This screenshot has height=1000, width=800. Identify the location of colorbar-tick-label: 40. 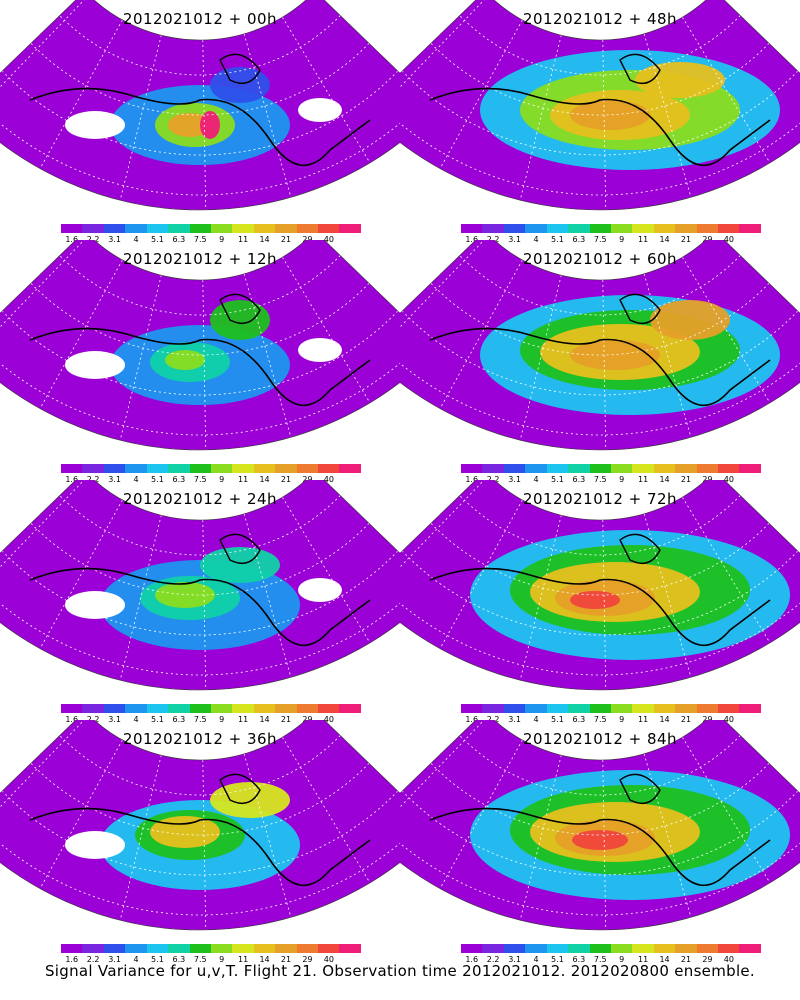
(728, 719).